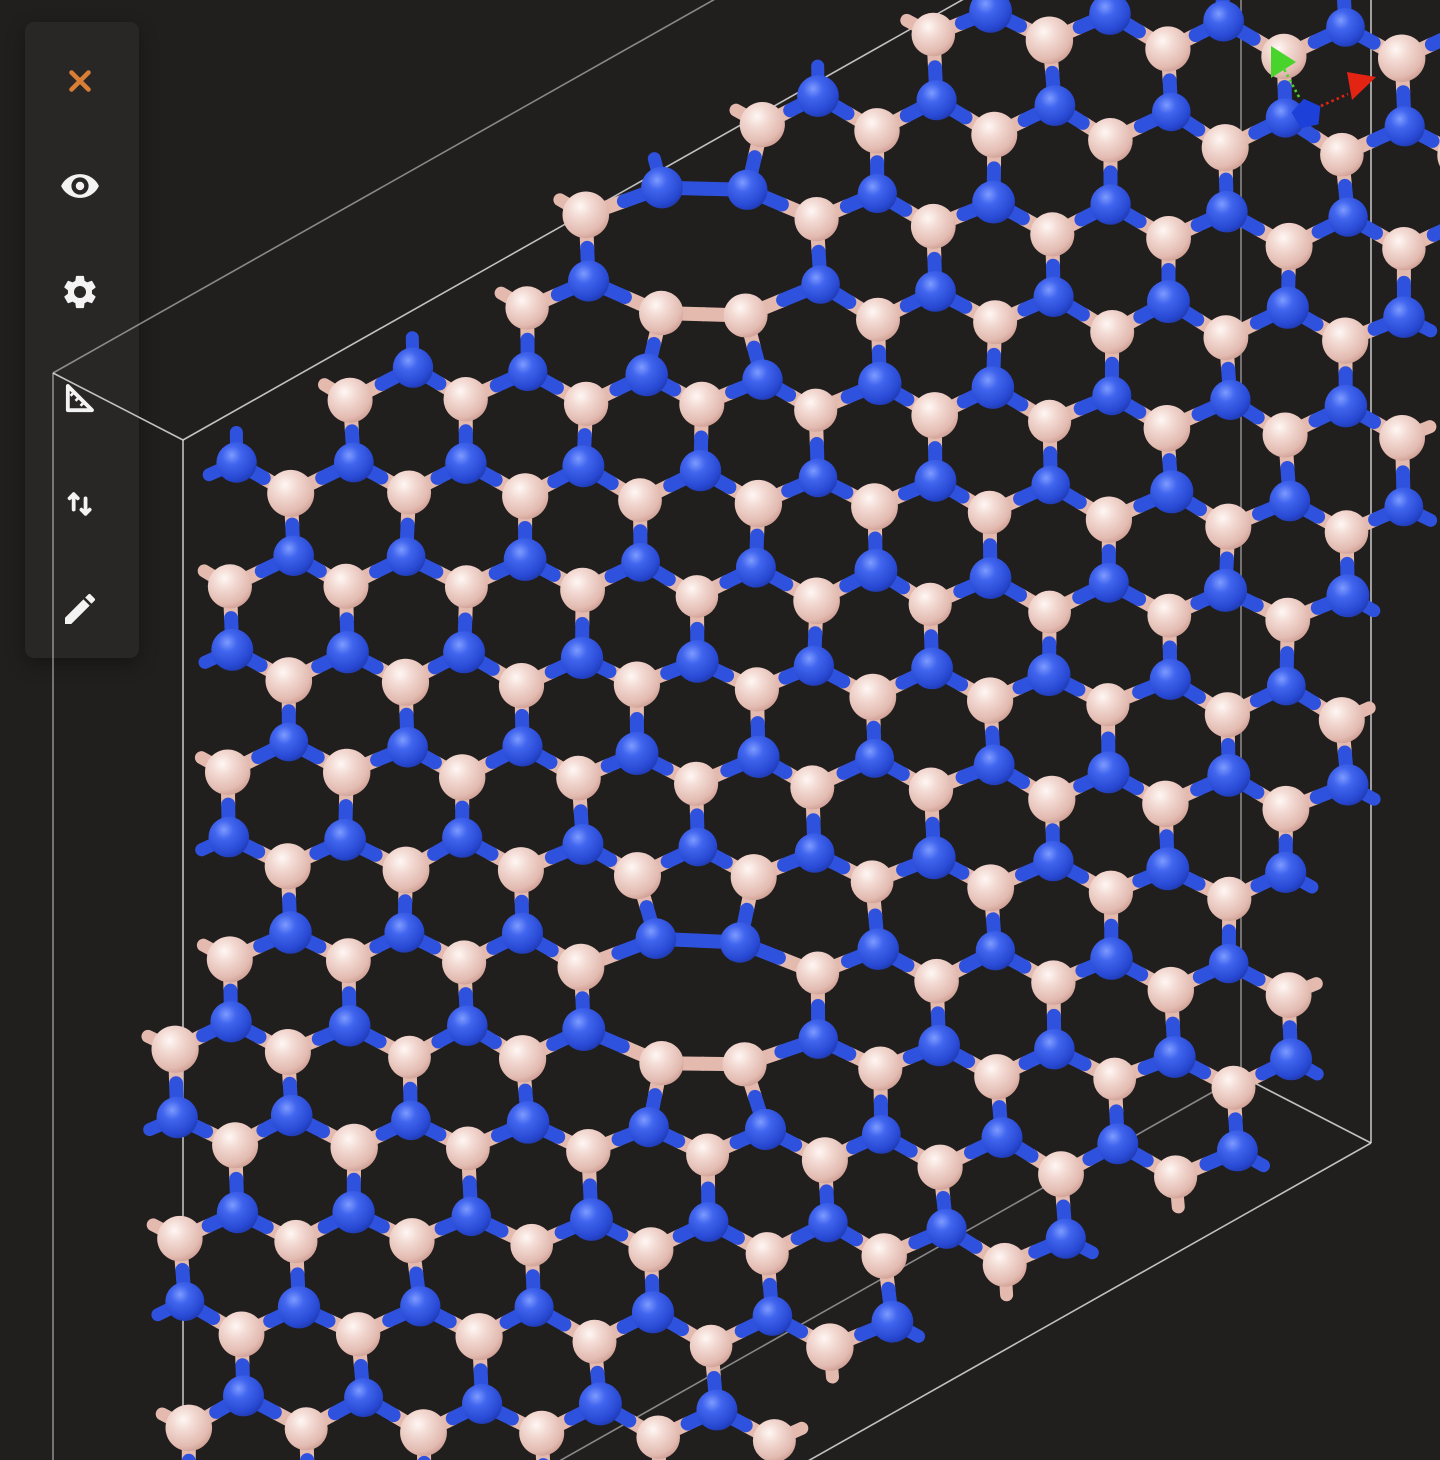 This screenshot has height=1460, width=1440. I want to click on close-button, so click(80, 81).